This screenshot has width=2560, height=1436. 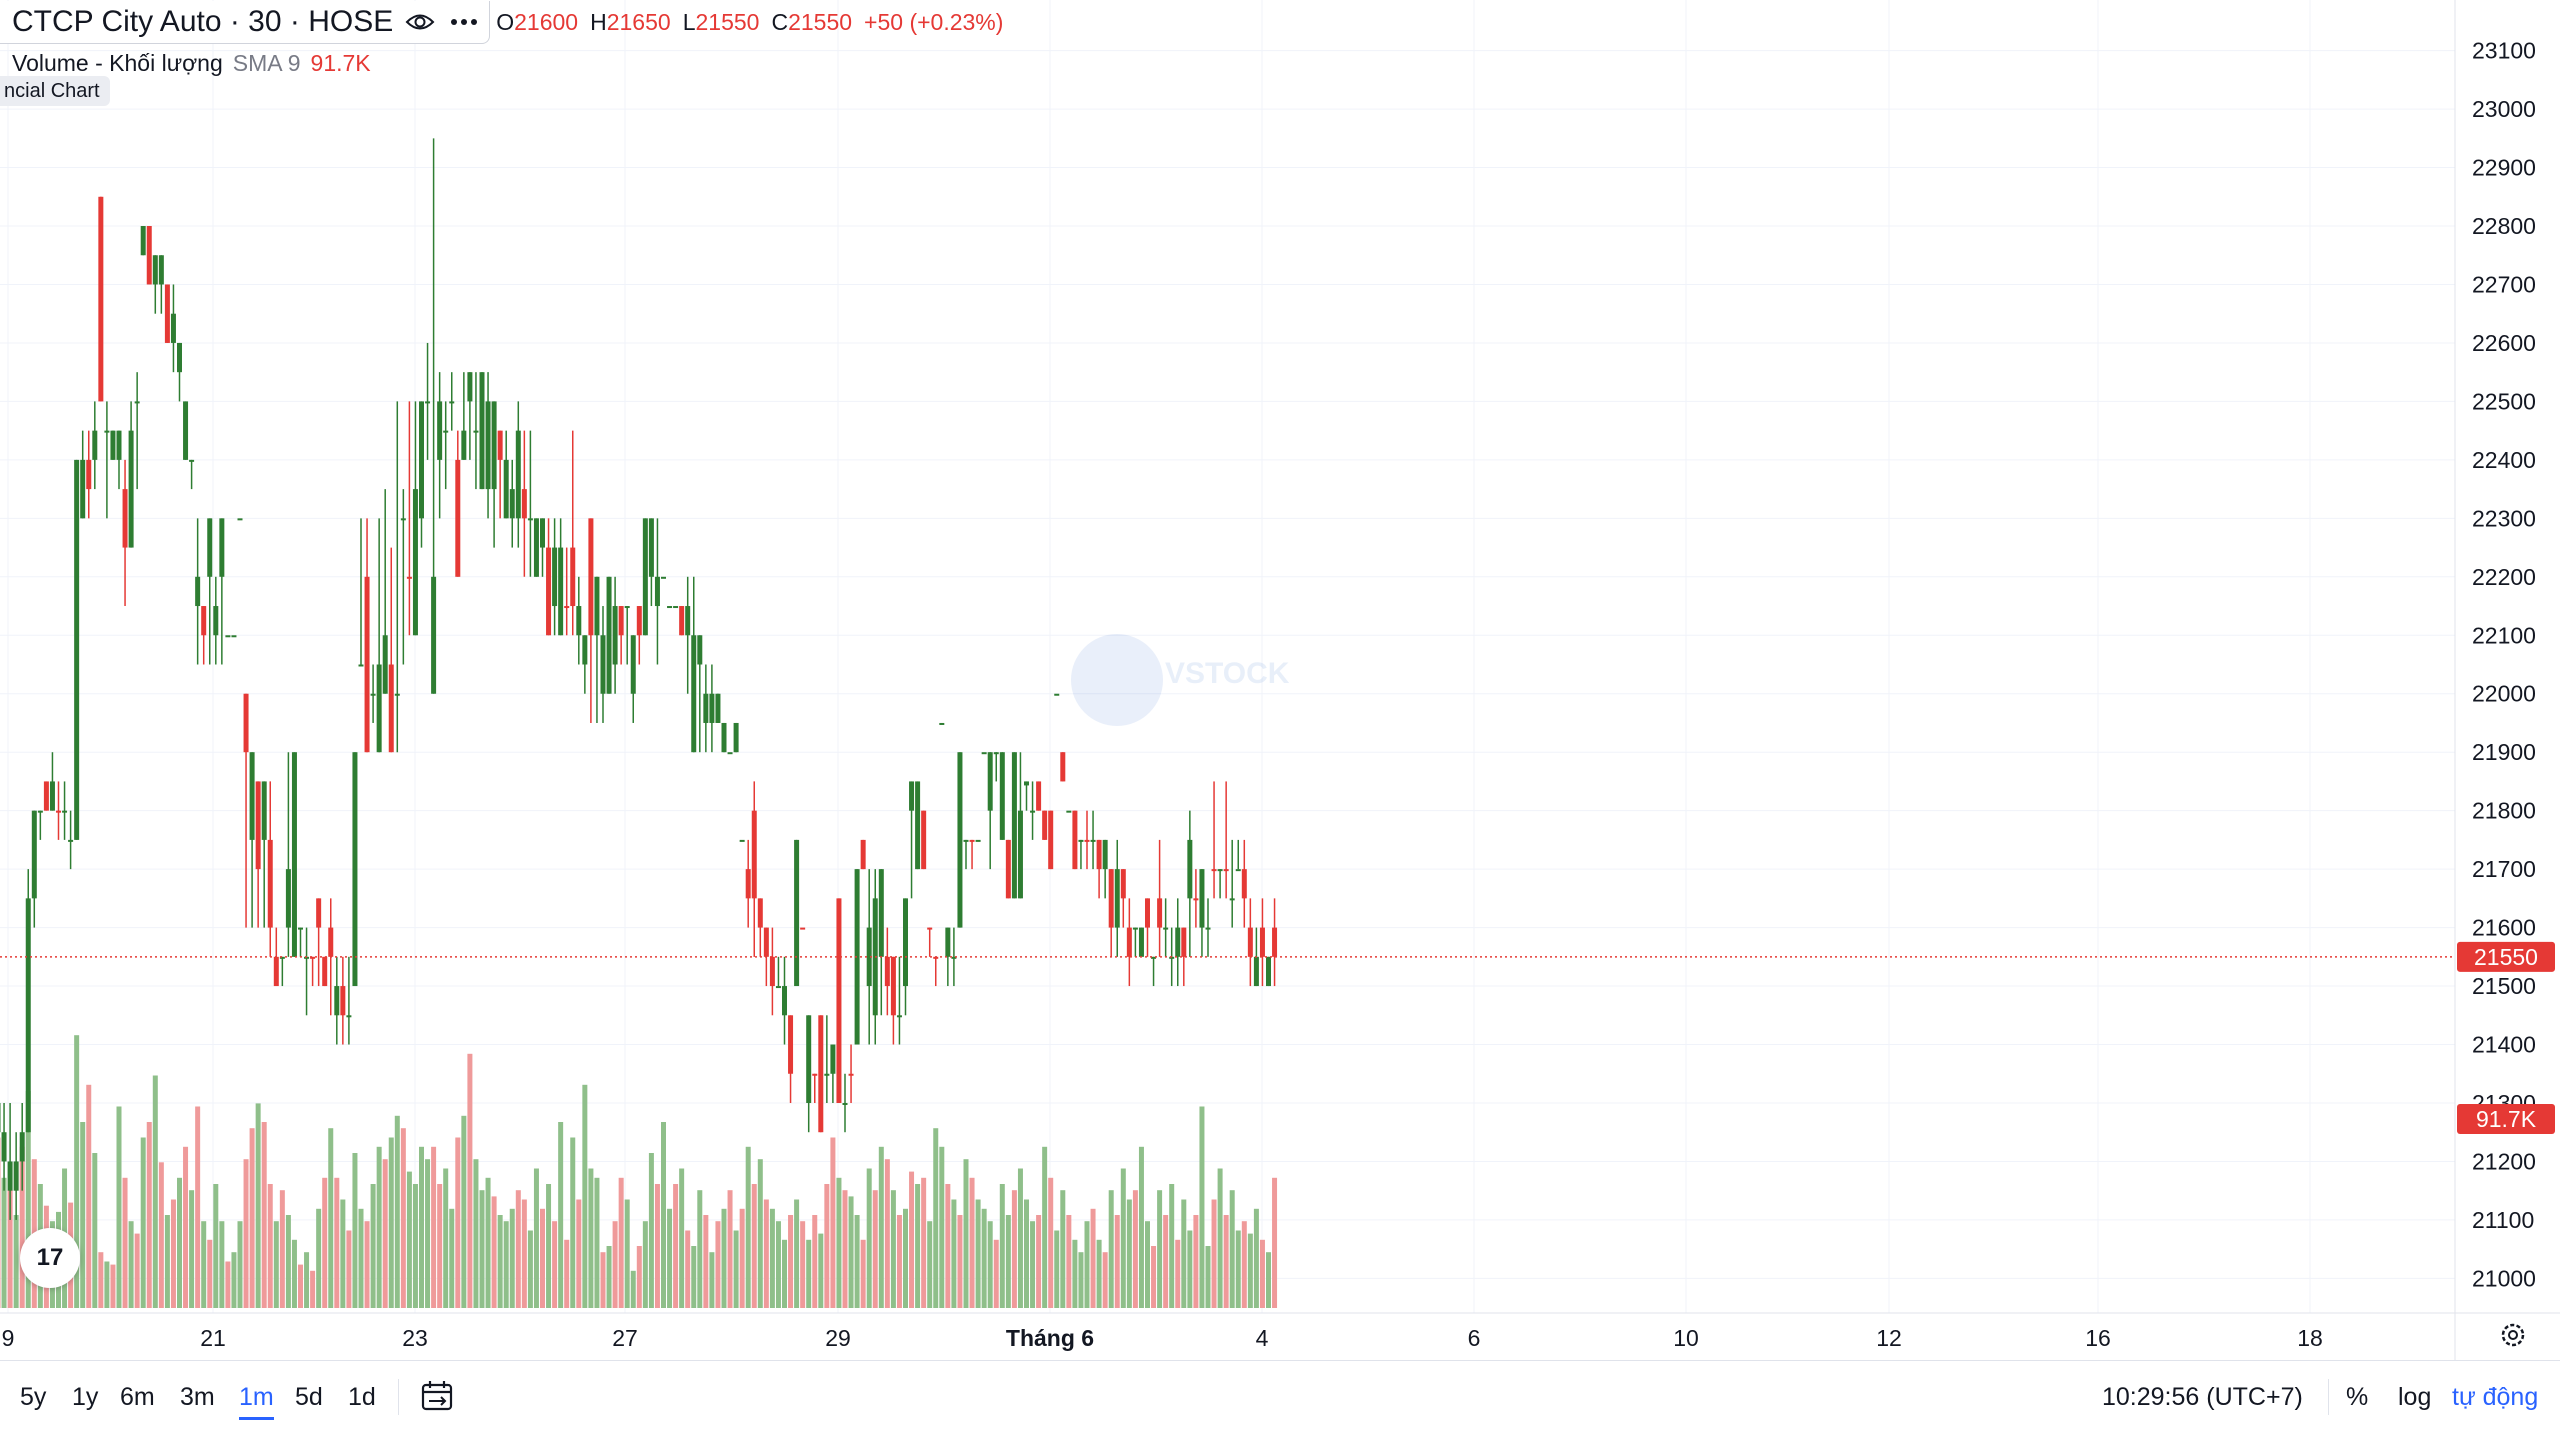 I want to click on symbol-title: CTCP City Auto · 30 · HOSE, so click(x=203, y=21).